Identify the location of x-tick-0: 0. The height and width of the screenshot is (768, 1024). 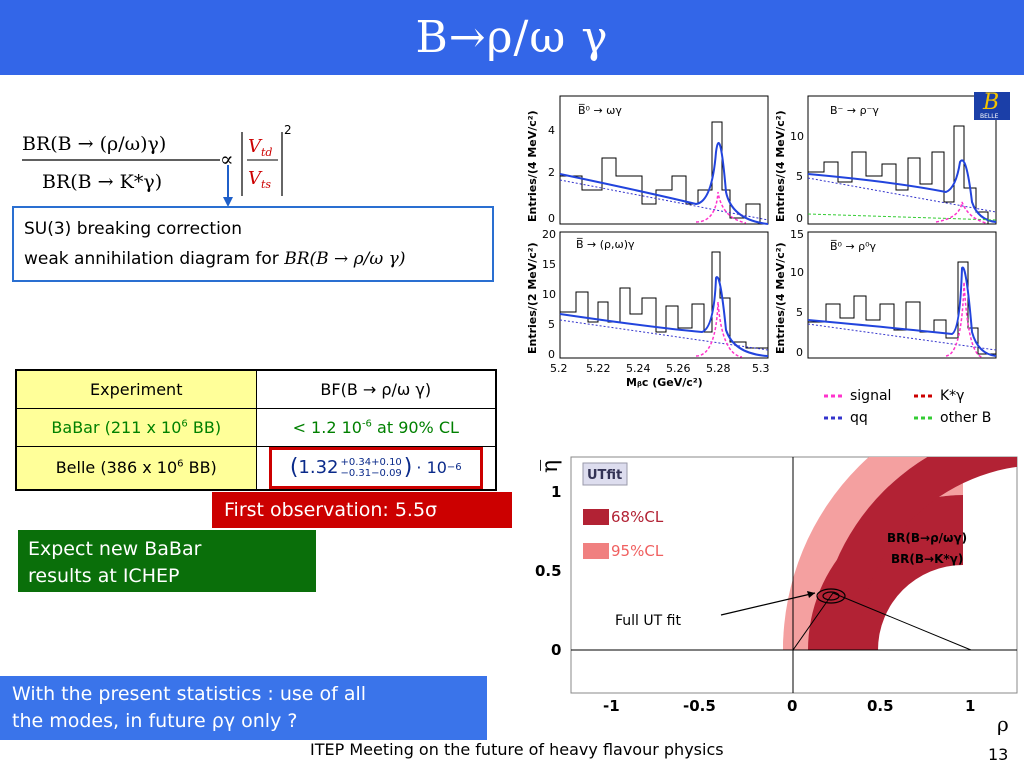
(792, 706).